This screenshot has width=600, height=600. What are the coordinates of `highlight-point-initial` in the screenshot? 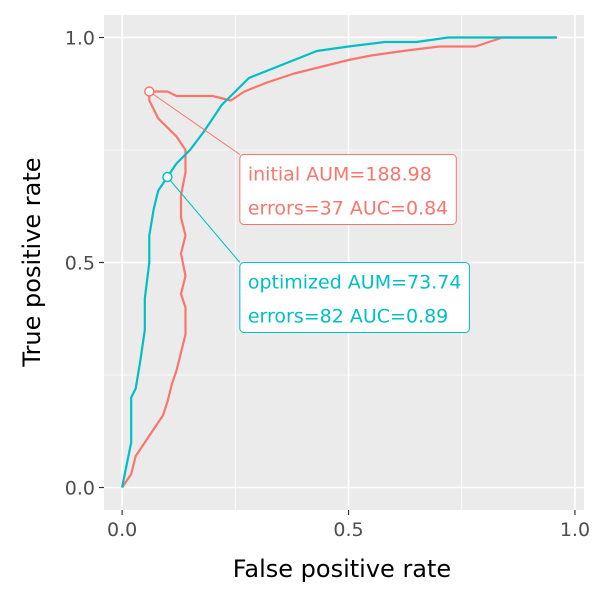 It's located at (149, 91).